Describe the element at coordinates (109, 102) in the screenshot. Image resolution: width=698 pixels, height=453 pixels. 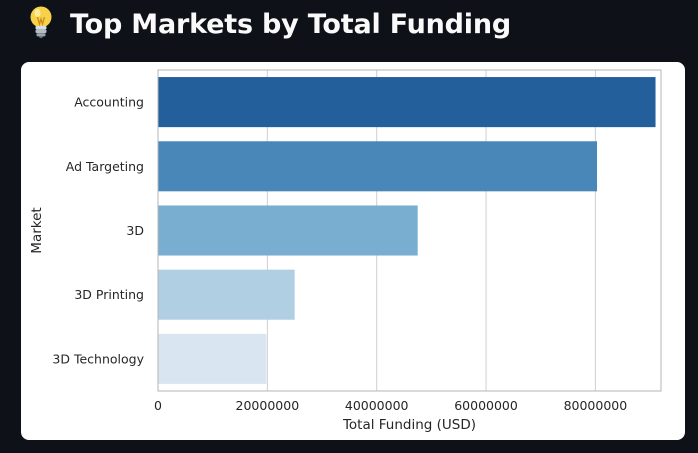
I see `y-tick-label: Accounting` at that location.